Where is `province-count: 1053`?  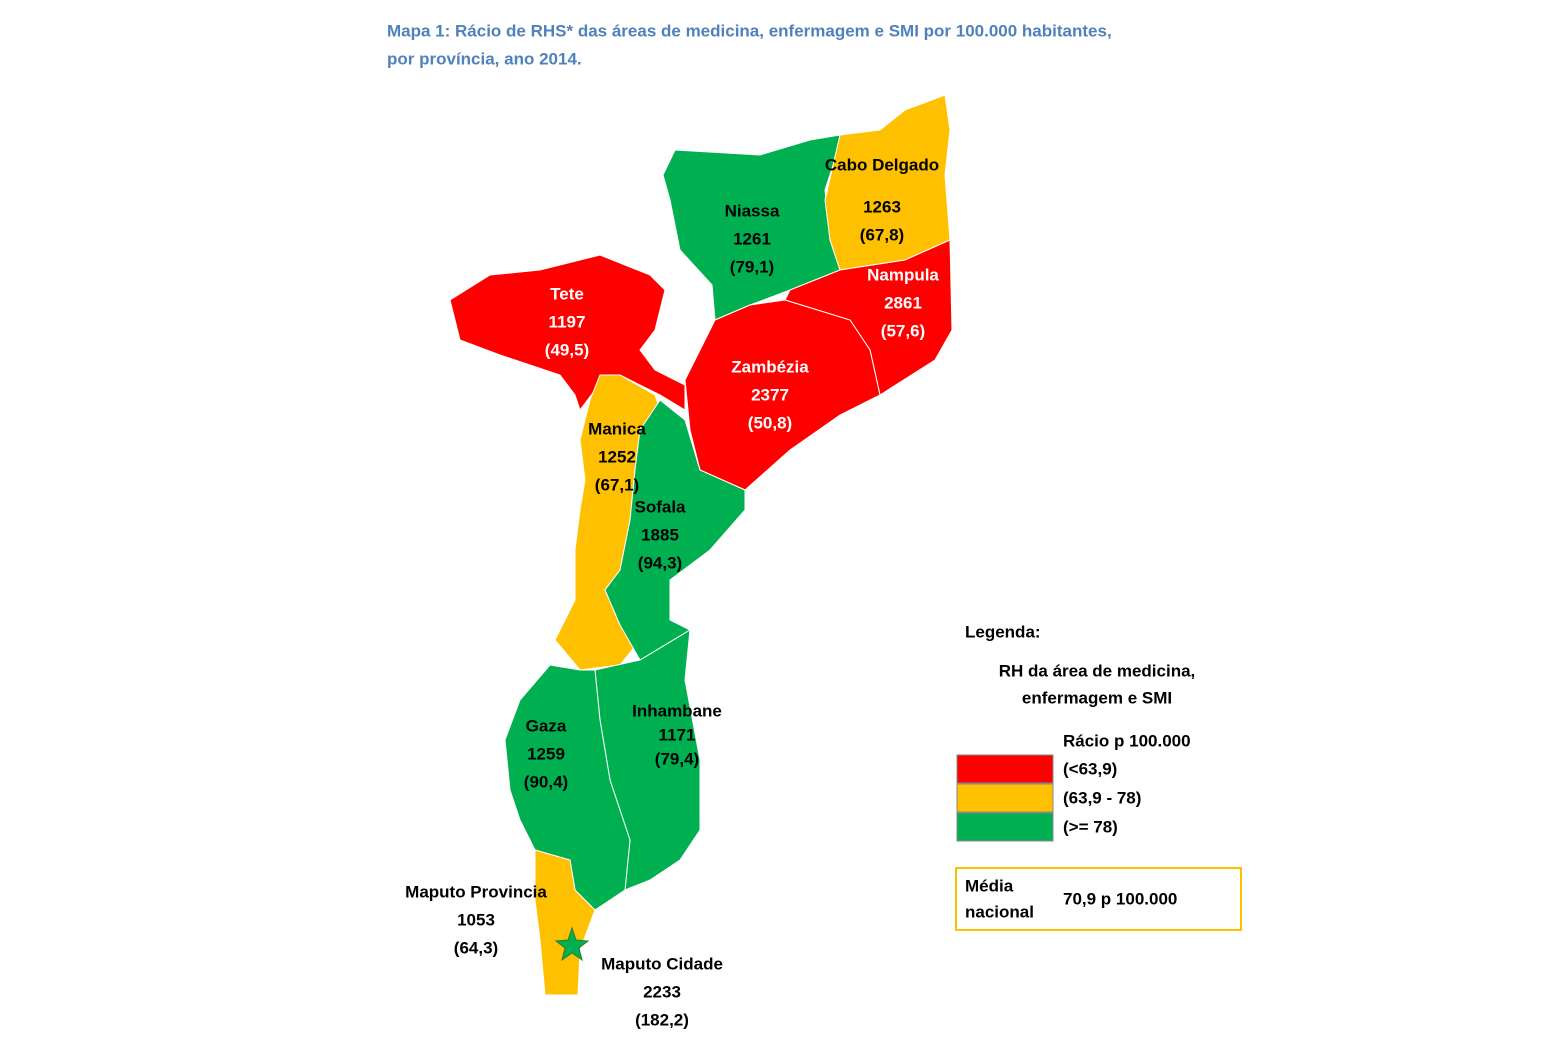
province-count: 1053 is located at coordinates (476, 919).